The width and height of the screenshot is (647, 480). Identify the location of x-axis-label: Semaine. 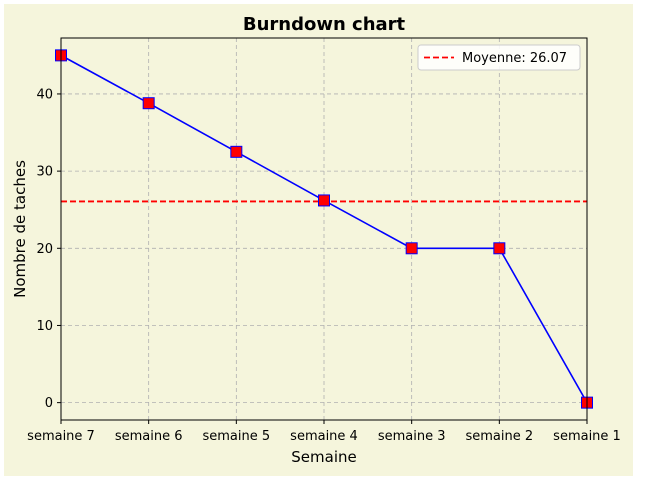
(323, 457).